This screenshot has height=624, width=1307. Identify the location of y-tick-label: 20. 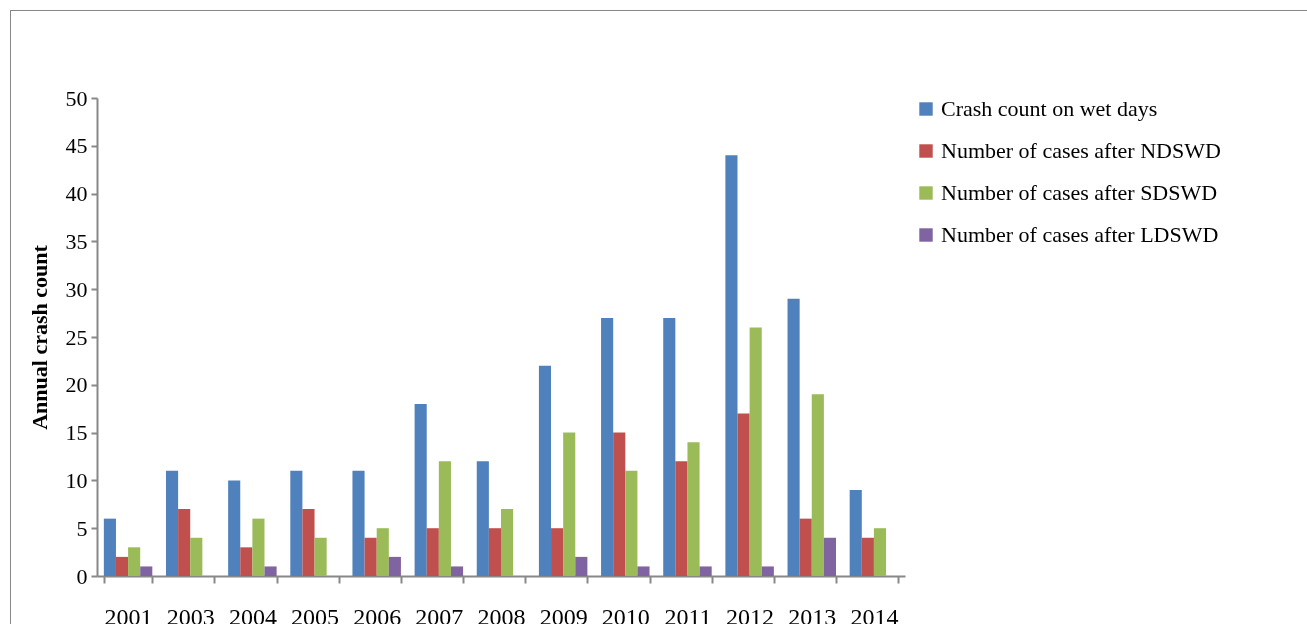
(76, 385).